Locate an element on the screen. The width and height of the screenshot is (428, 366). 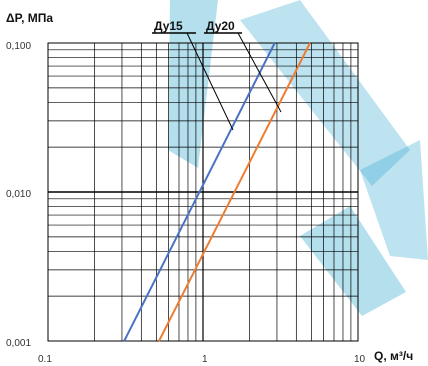
y-tick-label-0100: 0,100 is located at coordinates (18, 46).